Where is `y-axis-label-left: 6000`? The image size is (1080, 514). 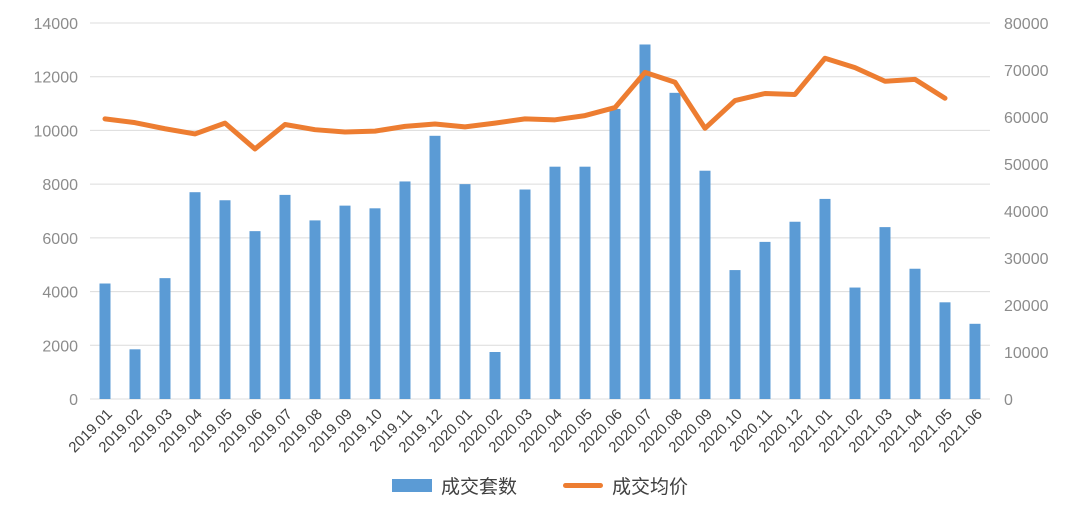
y-axis-label-left: 6000 is located at coordinates (60, 239).